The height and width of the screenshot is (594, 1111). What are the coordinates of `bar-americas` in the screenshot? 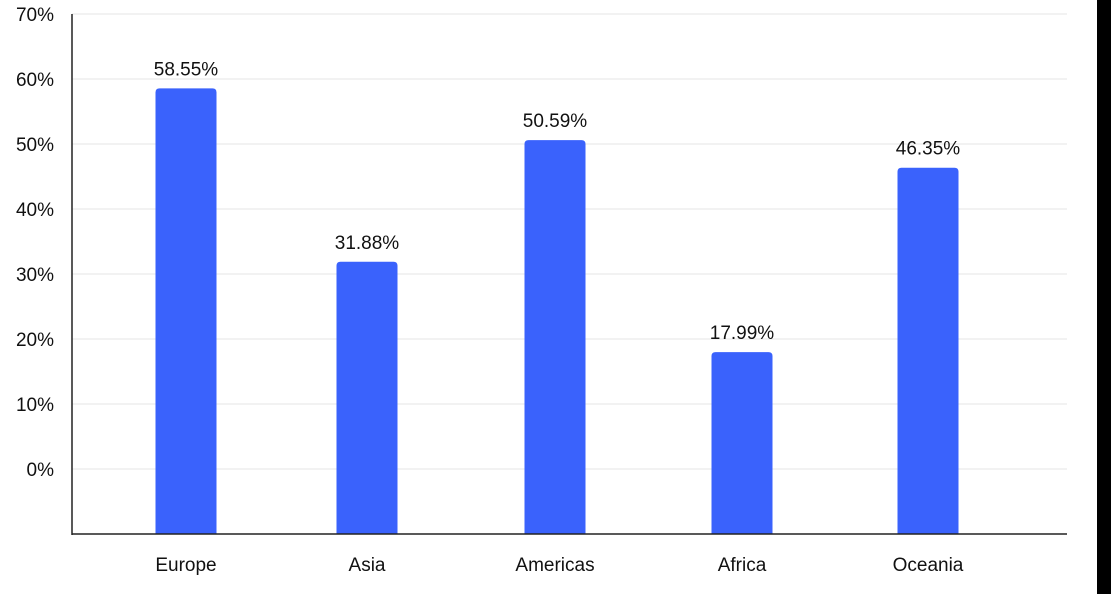 It's located at (555, 337).